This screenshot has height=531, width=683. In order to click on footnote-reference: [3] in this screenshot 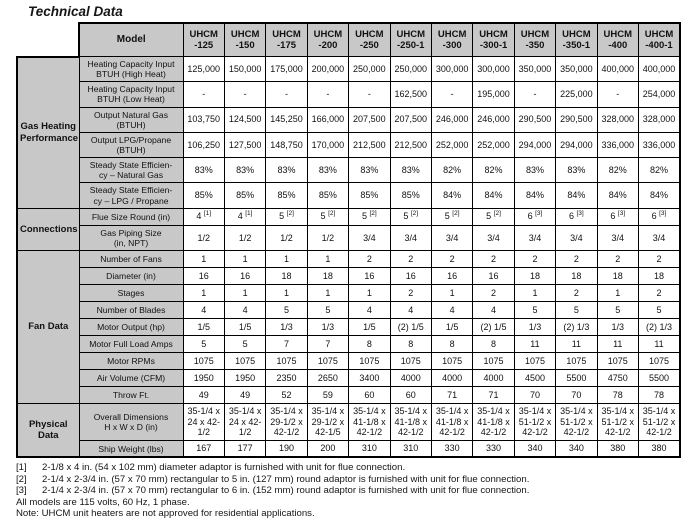, I will do `click(580, 214)`.